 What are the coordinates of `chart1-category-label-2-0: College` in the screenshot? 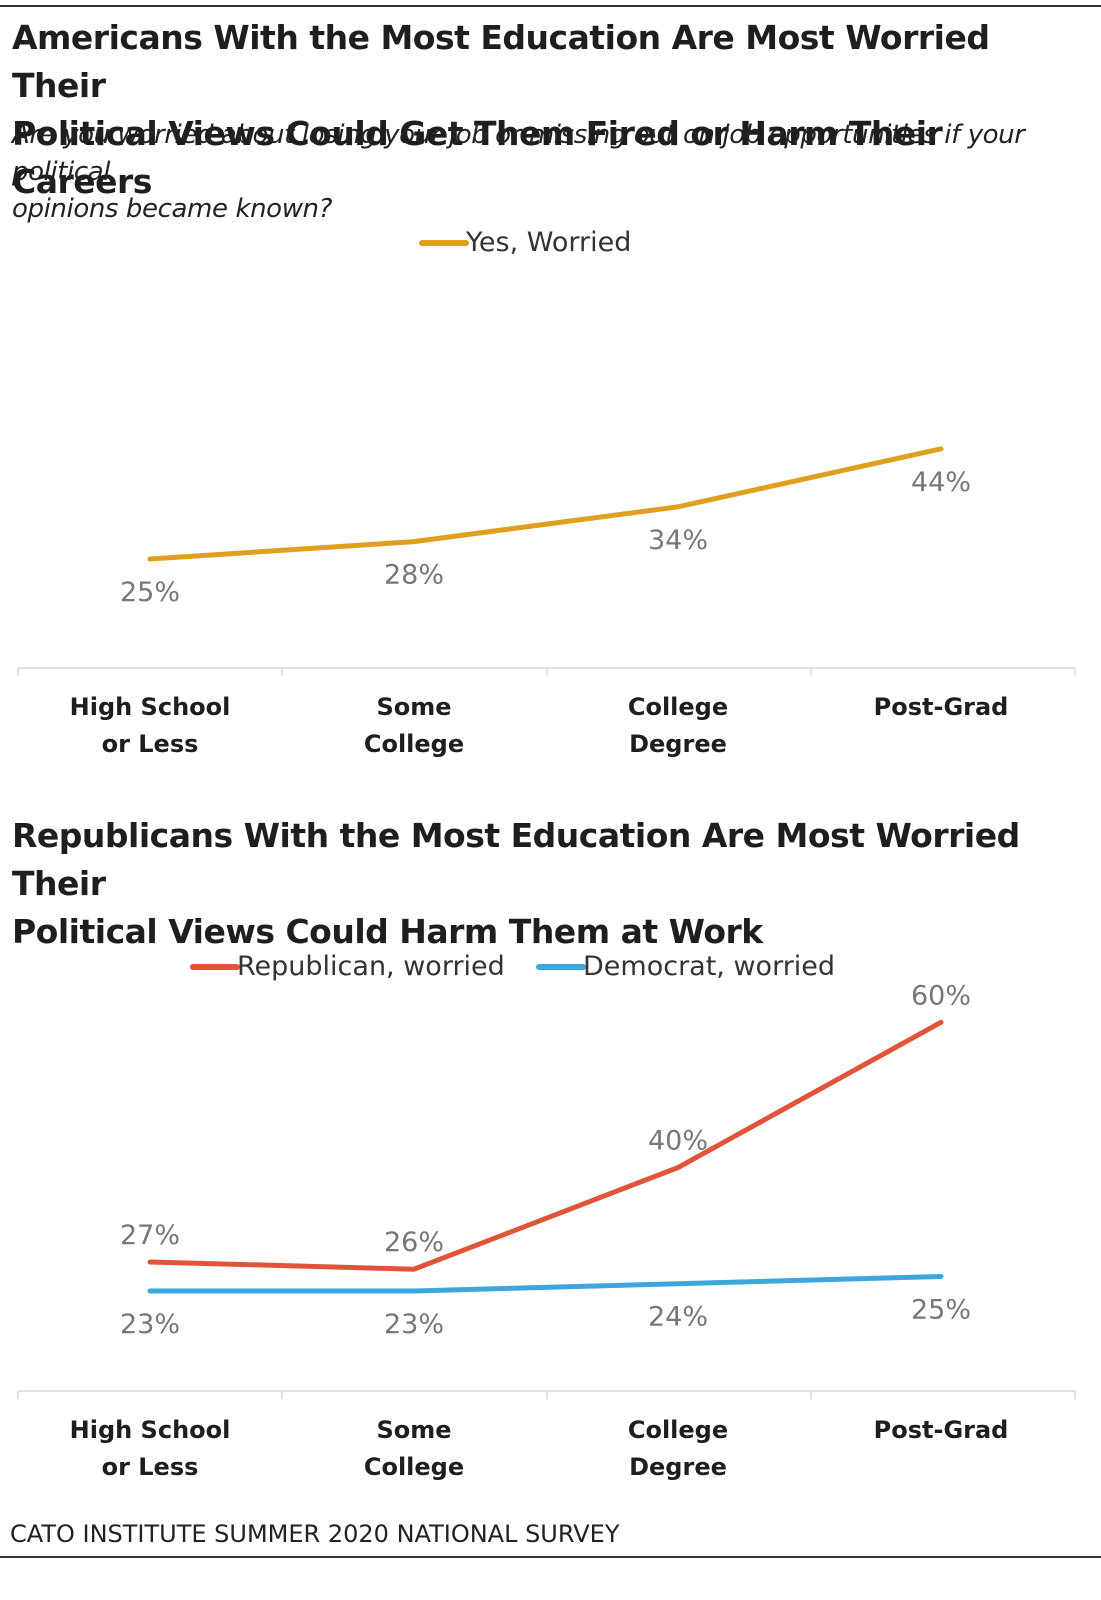 It's located at (678, 707).